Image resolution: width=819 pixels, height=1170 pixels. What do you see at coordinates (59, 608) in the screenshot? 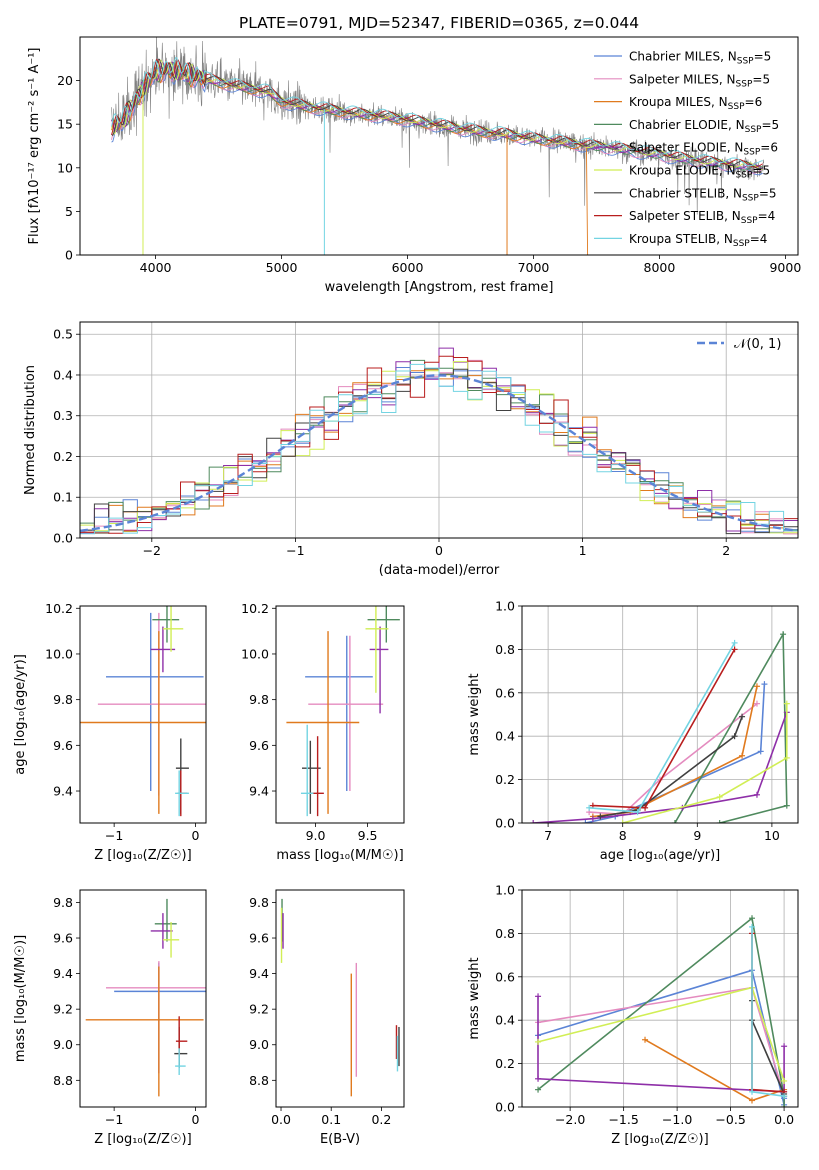
I see `y-tick-label: 10.2` at bounding box center [59, 608].